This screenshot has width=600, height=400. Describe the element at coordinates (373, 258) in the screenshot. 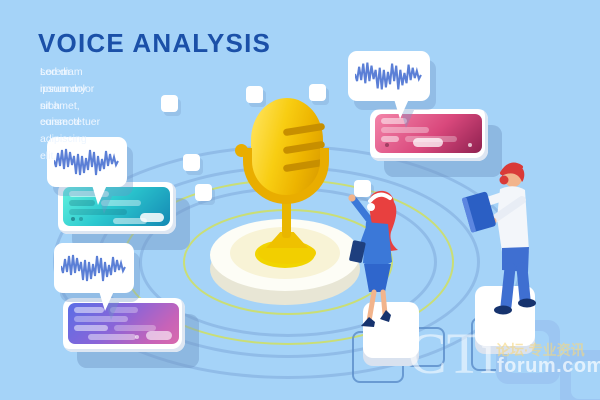

I see `woman-figure` at that location.